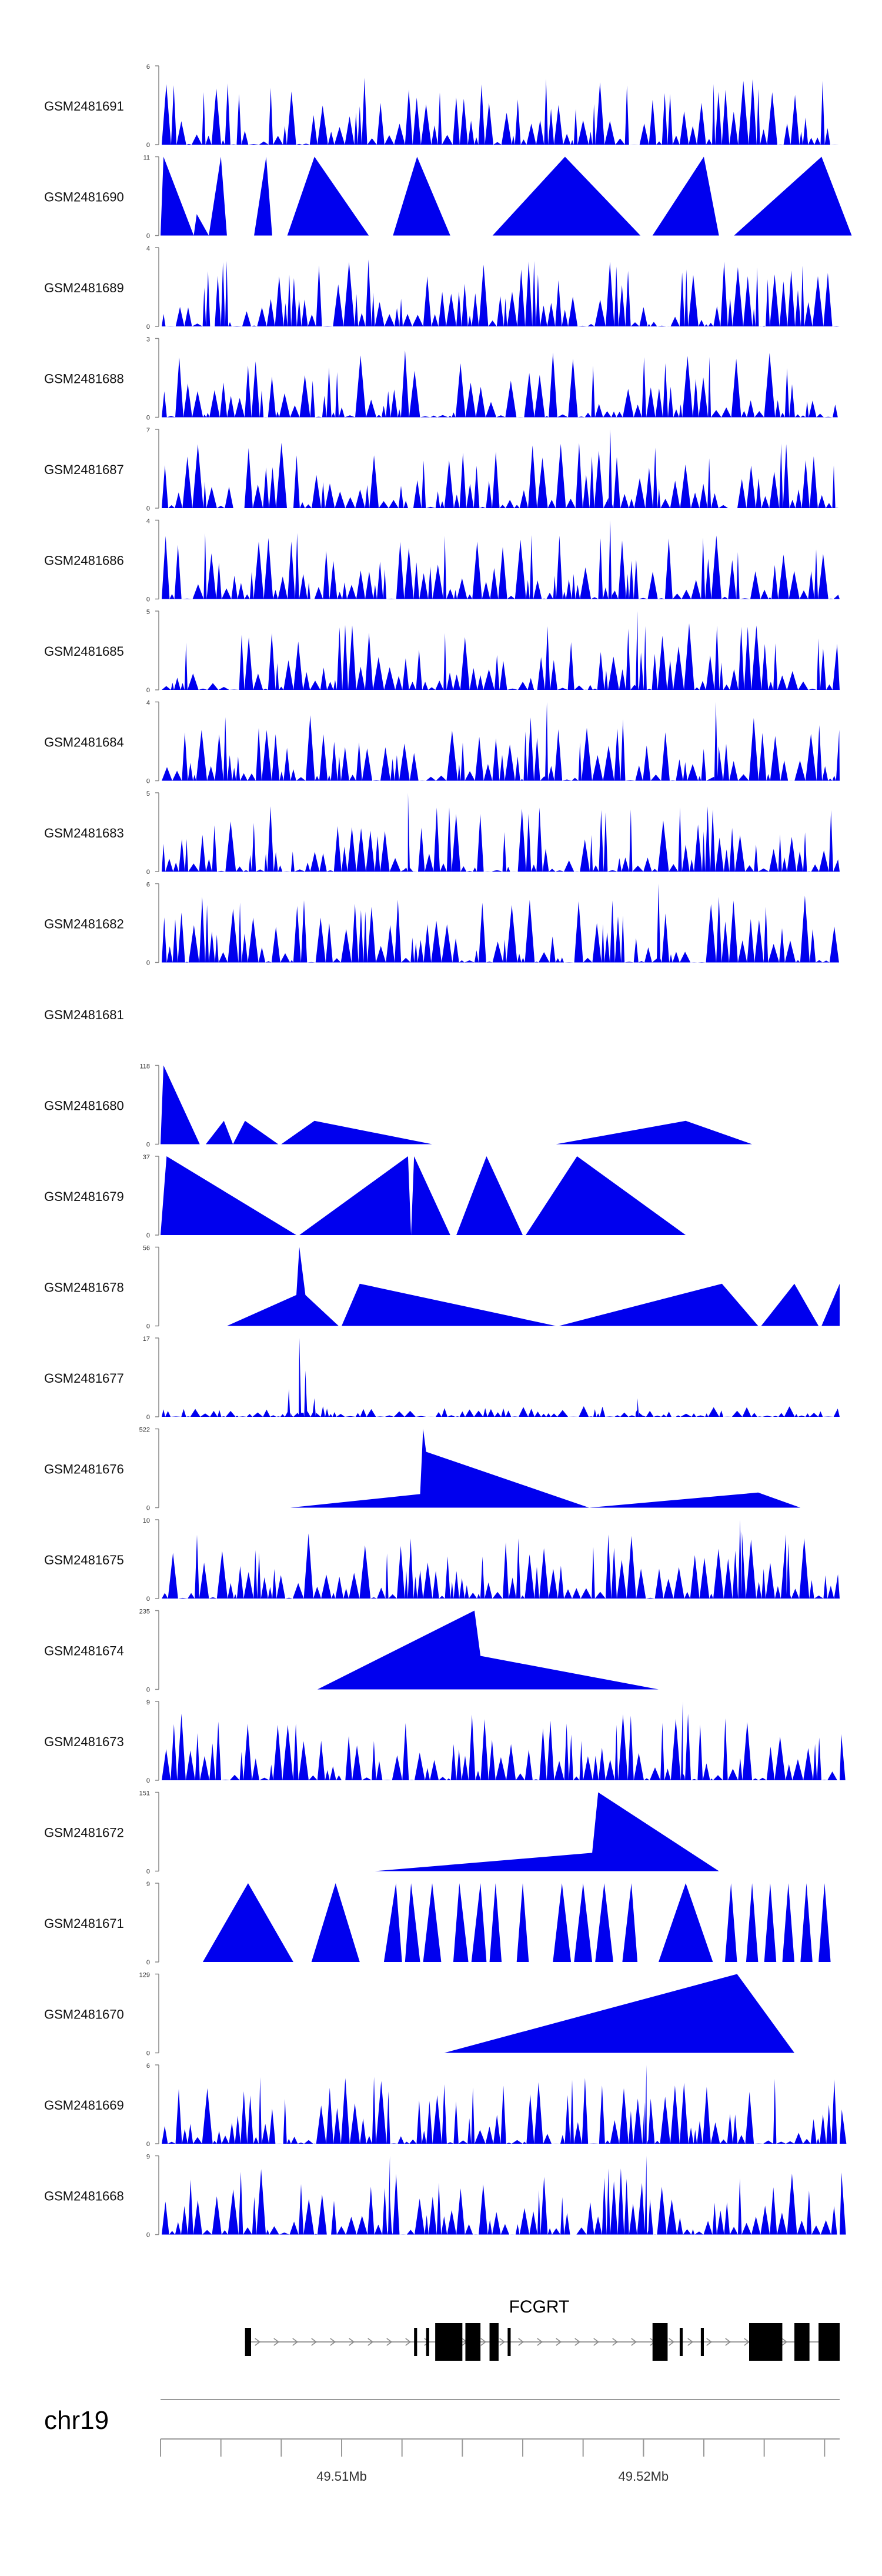 This screenshot has height=2576, width=882. I want to click on track-GSM2481686: GSM2481686 4 0, so click(443, 560).